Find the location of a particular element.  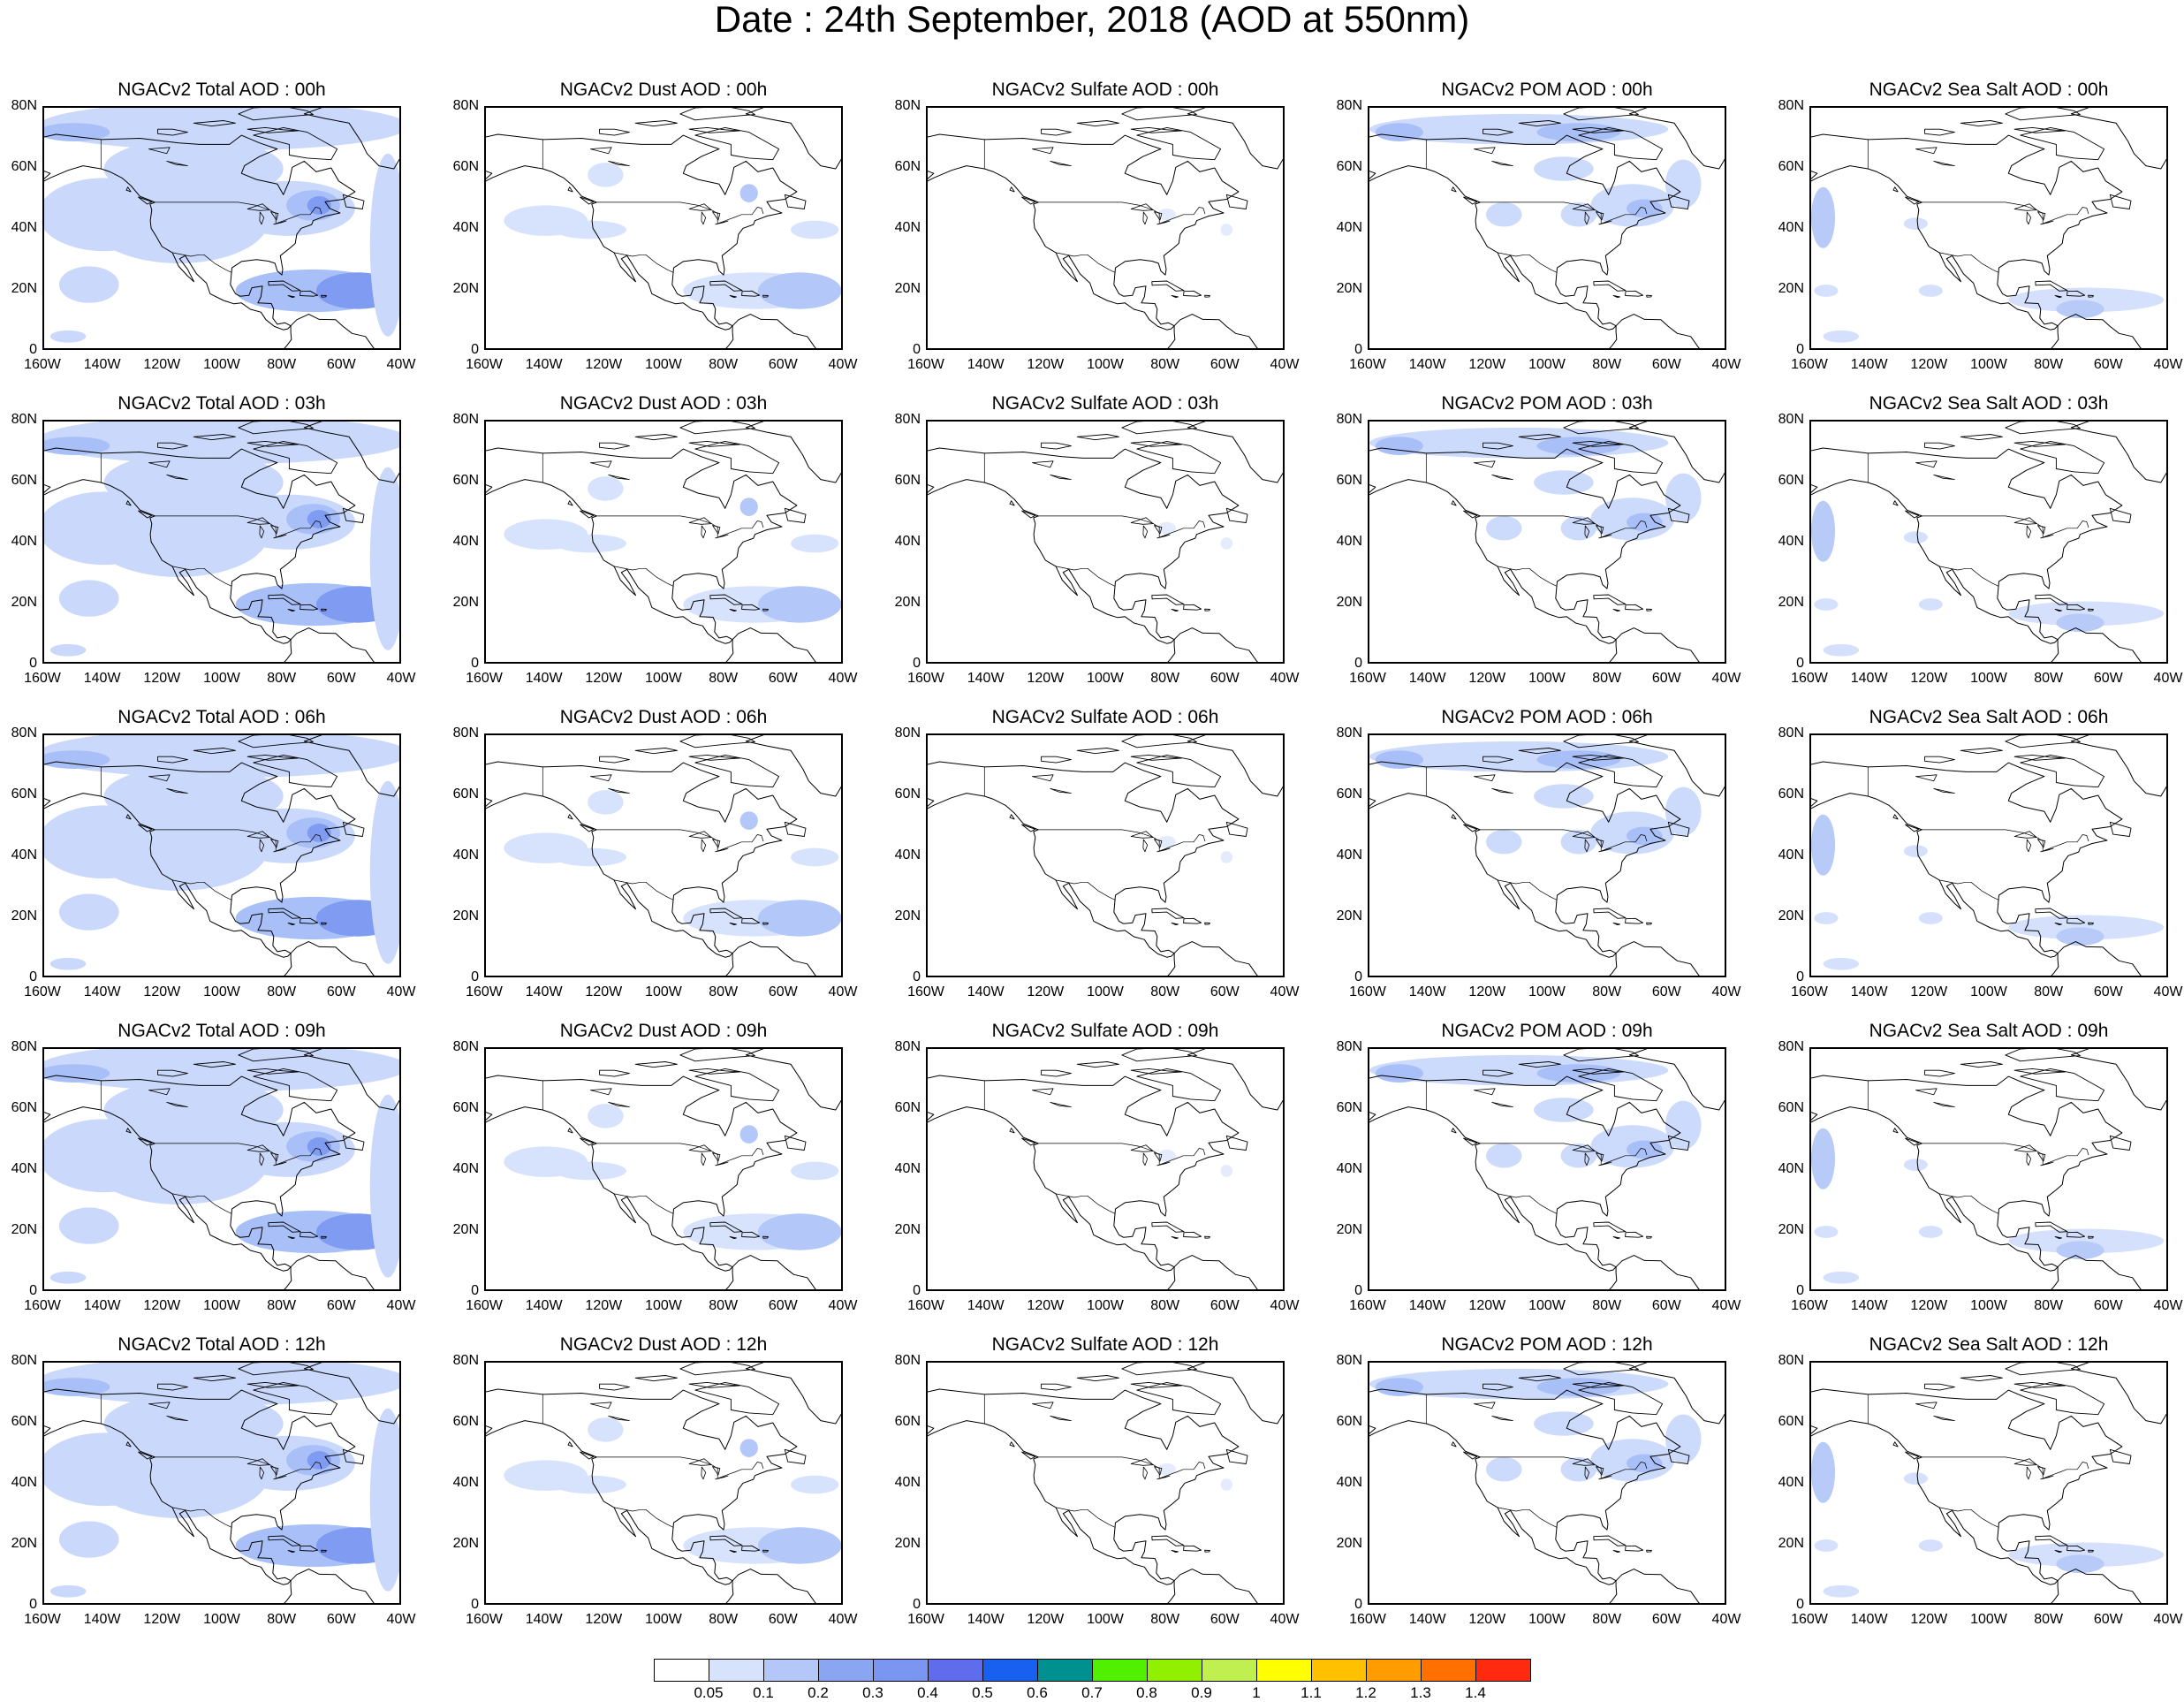

lon-tick-label: 80W is located at coordinates (724, 1305).